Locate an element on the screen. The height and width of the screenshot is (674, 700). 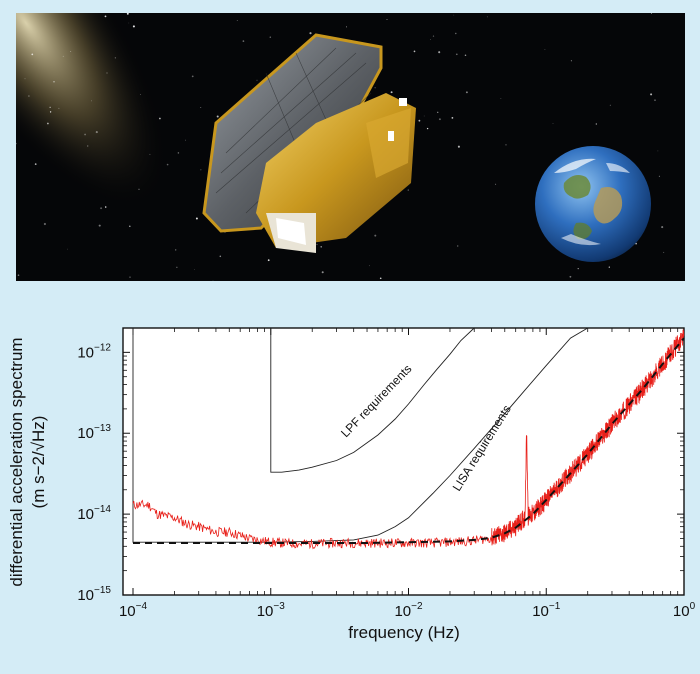
x-tick-label: 10⁻³ is located at coordinates (271, 610).